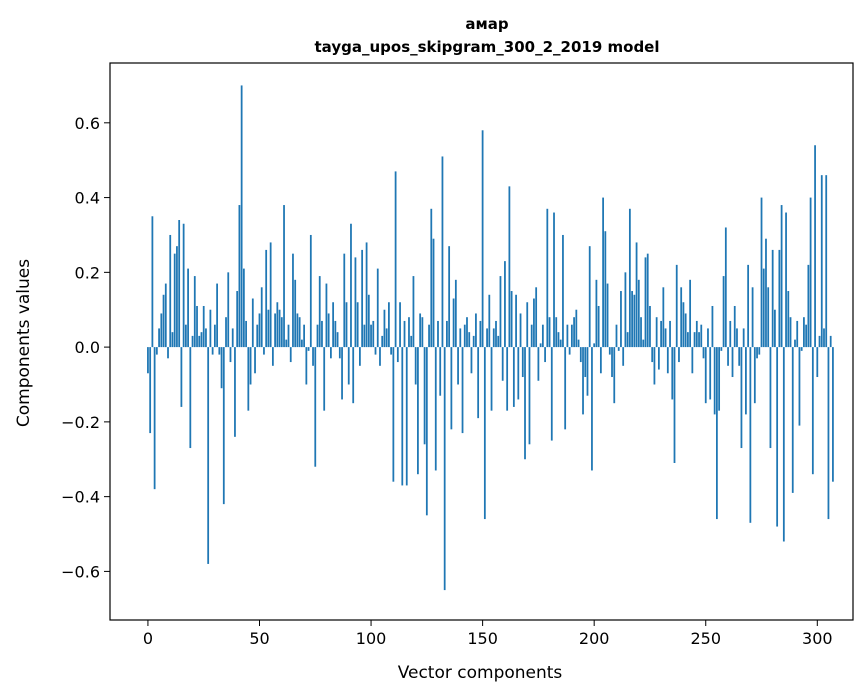 This screenshot has width=867, height=700. What do you see at coordinates (87, 198) in the screenshot?
I see `y-tick-label: 0.4` at bounding box center [87, 198].